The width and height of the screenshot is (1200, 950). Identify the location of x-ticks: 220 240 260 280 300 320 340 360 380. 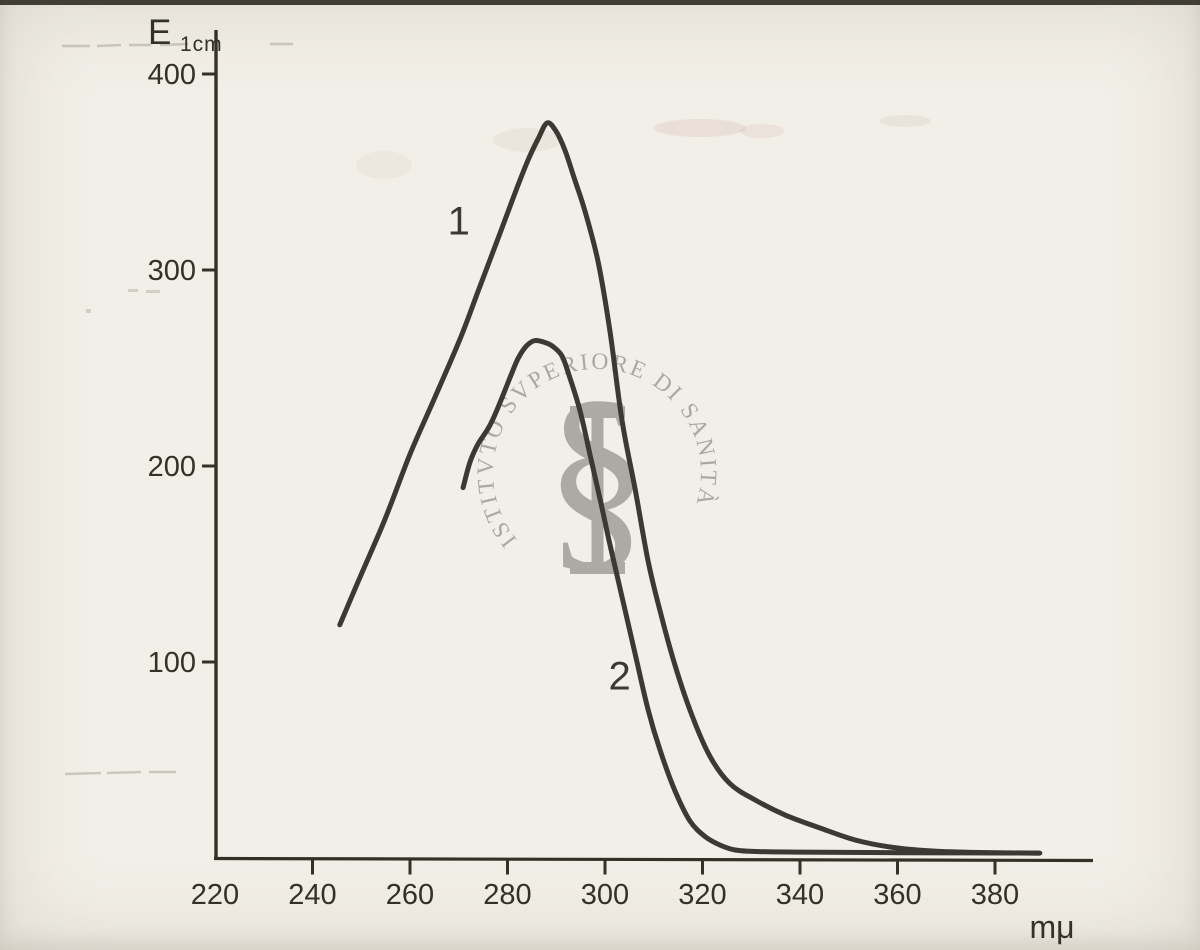
(605, 885).